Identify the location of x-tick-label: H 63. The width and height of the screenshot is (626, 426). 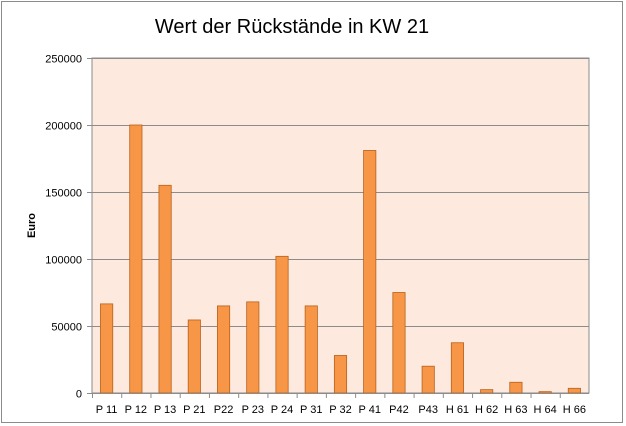
(515, 410).